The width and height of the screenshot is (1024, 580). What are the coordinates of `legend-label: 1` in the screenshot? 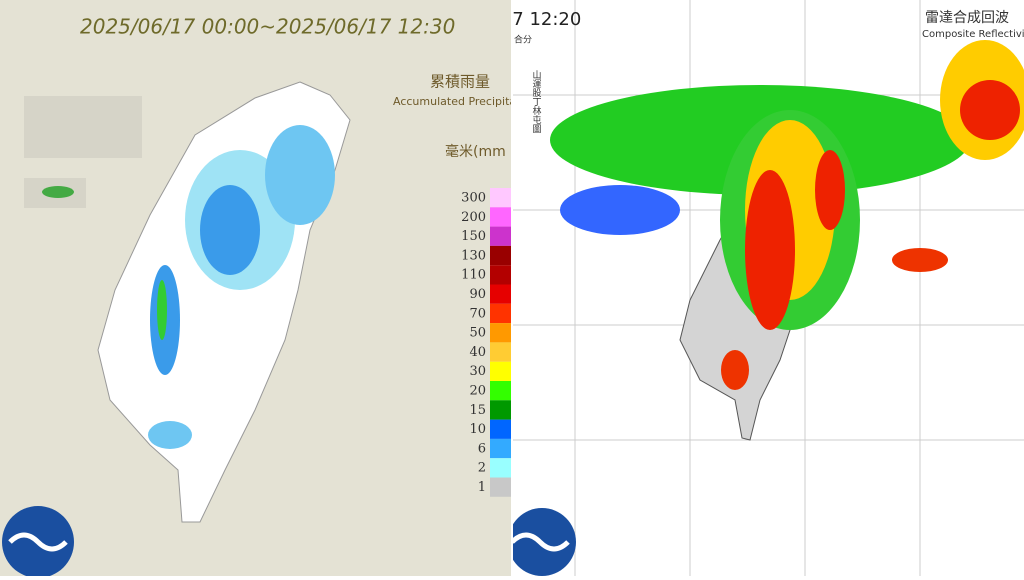 It's located at (482, 487).